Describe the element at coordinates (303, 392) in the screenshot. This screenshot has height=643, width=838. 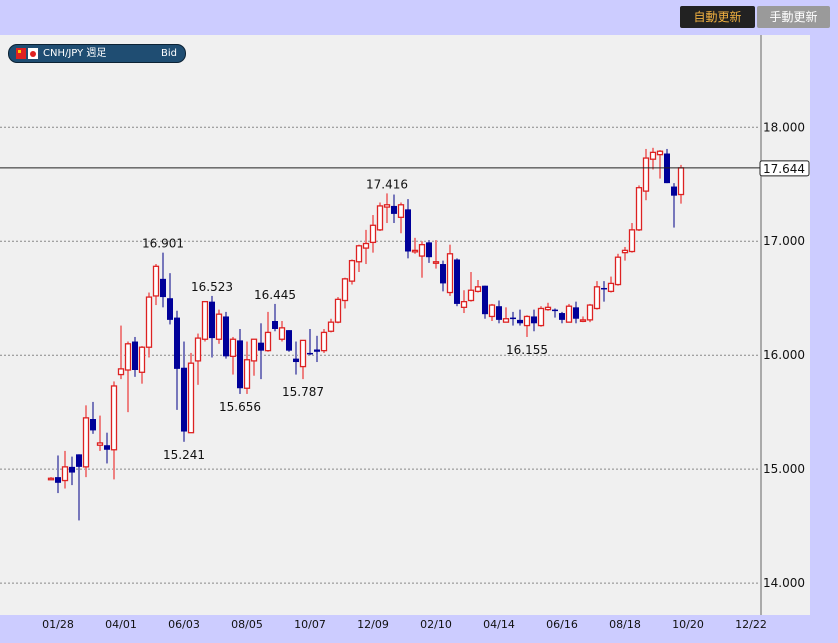
I see `price-annotation: 15.787` at that location.